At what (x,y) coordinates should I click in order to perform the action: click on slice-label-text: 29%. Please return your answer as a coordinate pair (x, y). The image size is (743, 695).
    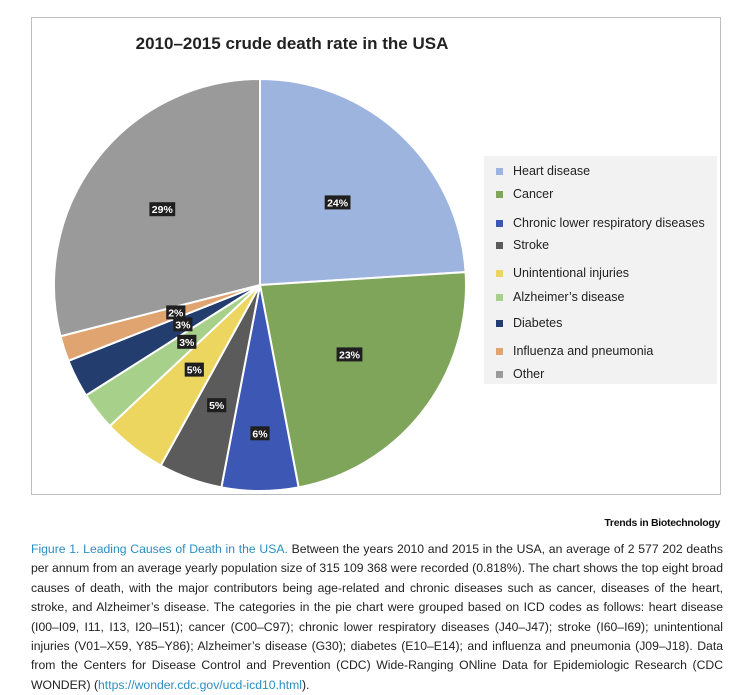
    Looking at the image, I should click on (163, 210).